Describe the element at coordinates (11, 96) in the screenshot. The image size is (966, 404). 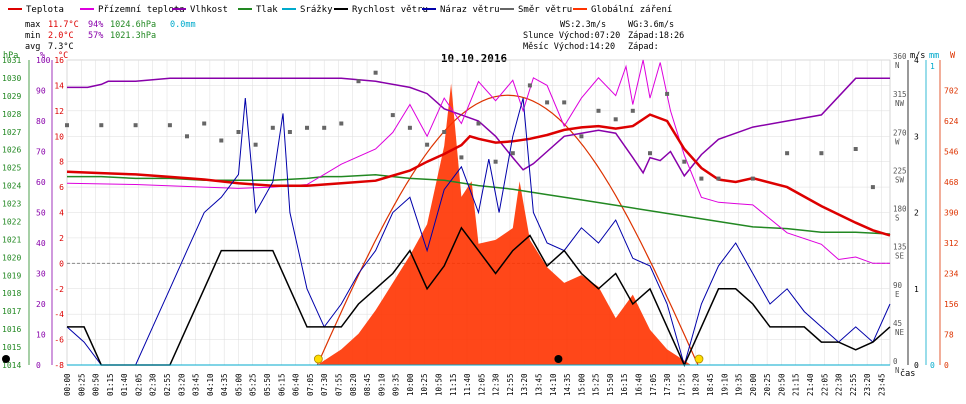
I see `tick-pressure: 1029` at that location.